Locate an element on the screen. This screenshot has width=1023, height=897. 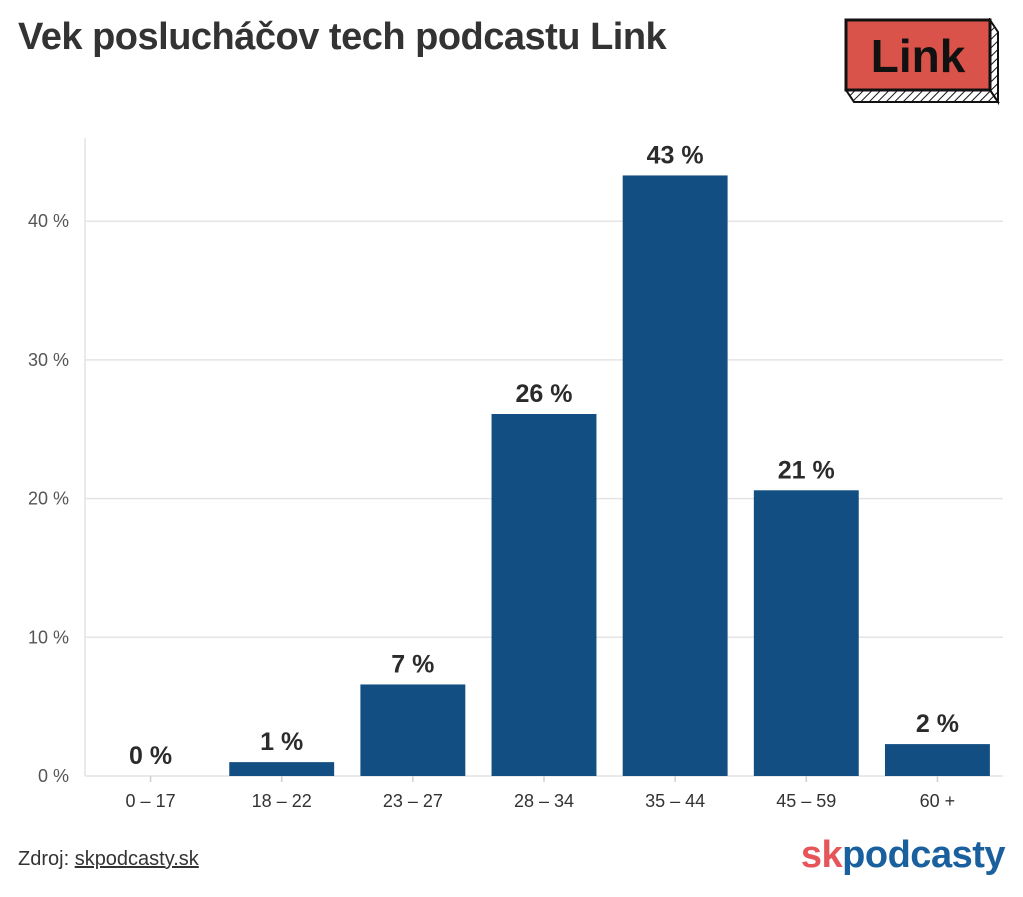
data-label: 21 % is located at coordinates (806, 470).